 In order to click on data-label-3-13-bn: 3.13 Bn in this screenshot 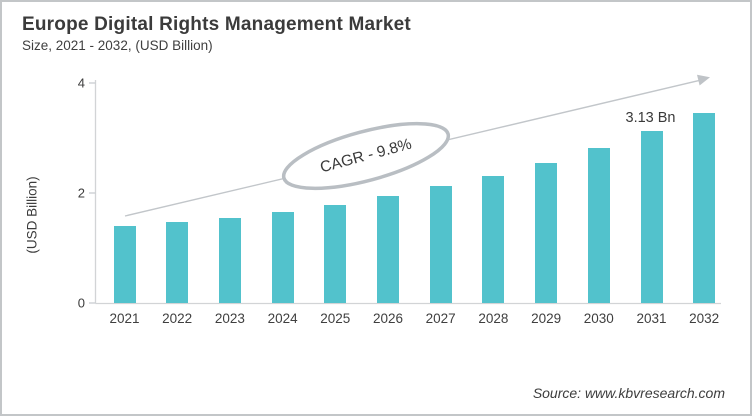, I will do `click(650, 117)`.